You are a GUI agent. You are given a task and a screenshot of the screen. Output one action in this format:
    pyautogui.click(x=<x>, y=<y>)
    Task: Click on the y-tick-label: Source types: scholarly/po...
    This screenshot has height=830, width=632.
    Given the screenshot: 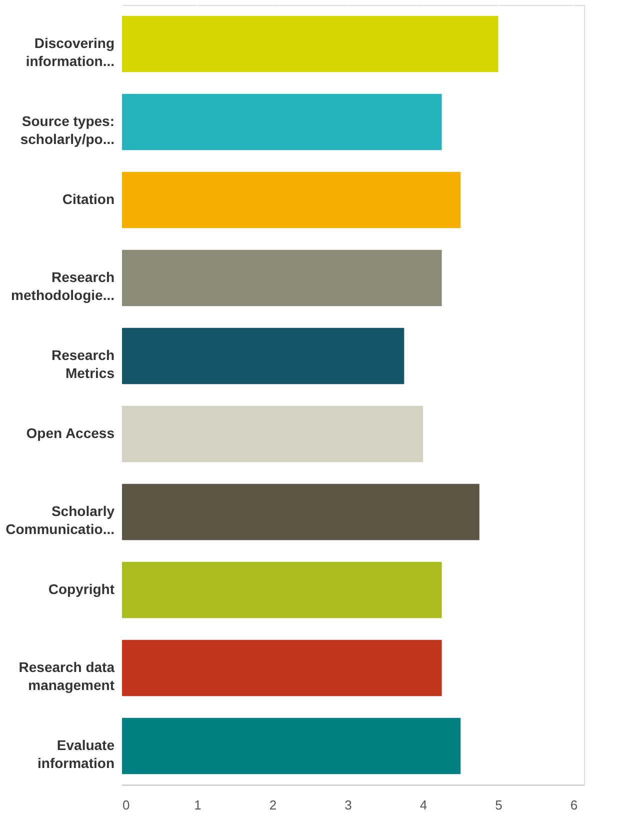 What is the action you would take?
    pyautogui.click(x=67, y=130)
    